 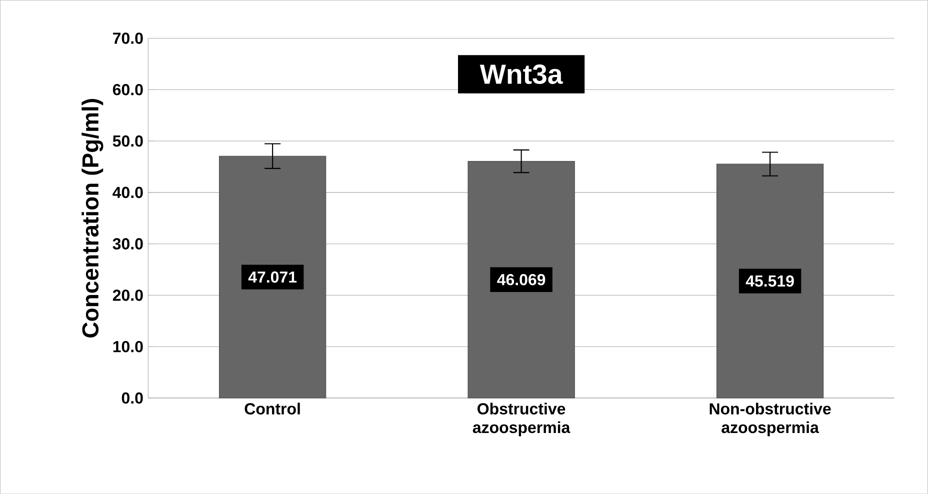 I want to click on y-tick-label: 0.0, so click(x=132, y=398).